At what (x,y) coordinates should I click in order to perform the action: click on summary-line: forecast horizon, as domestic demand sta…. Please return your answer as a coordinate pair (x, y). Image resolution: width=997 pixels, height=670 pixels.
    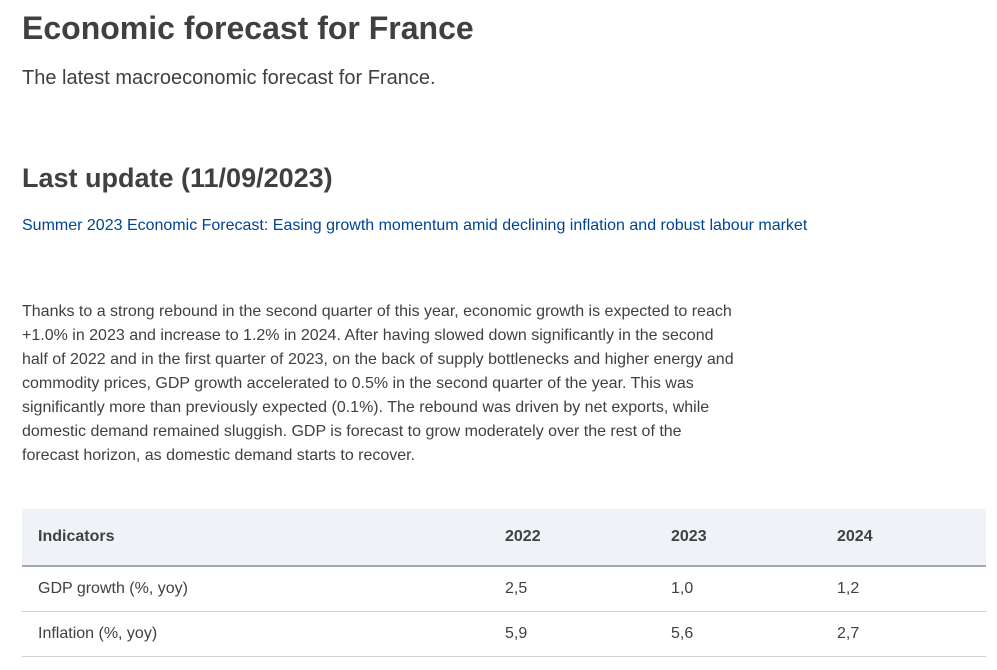
    Looking at the image, I should click on (219, 455).